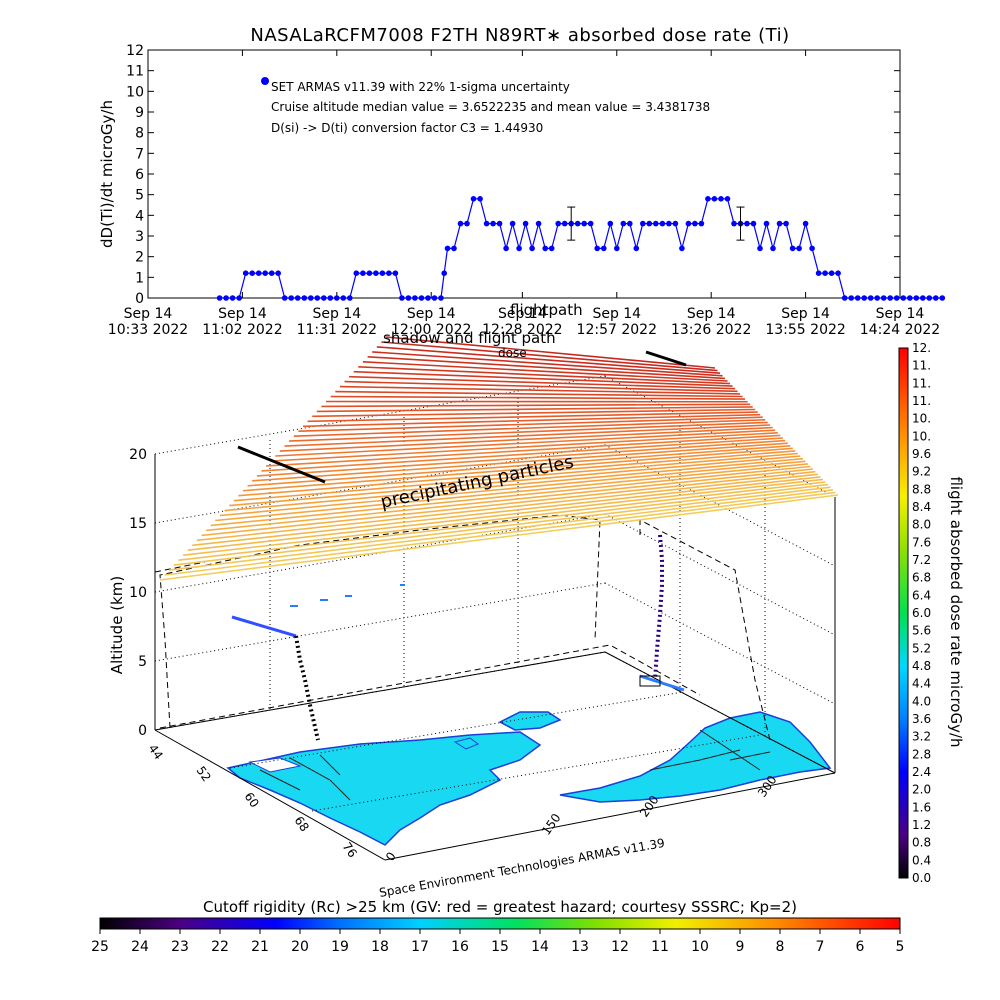 The width and height of the screenshot is (1000, 1000). What do you see at coordinates (921, 560) in the screenshot?
I see `dose-cbar-tick-18: 7.2` at bounding box center [921, 560].